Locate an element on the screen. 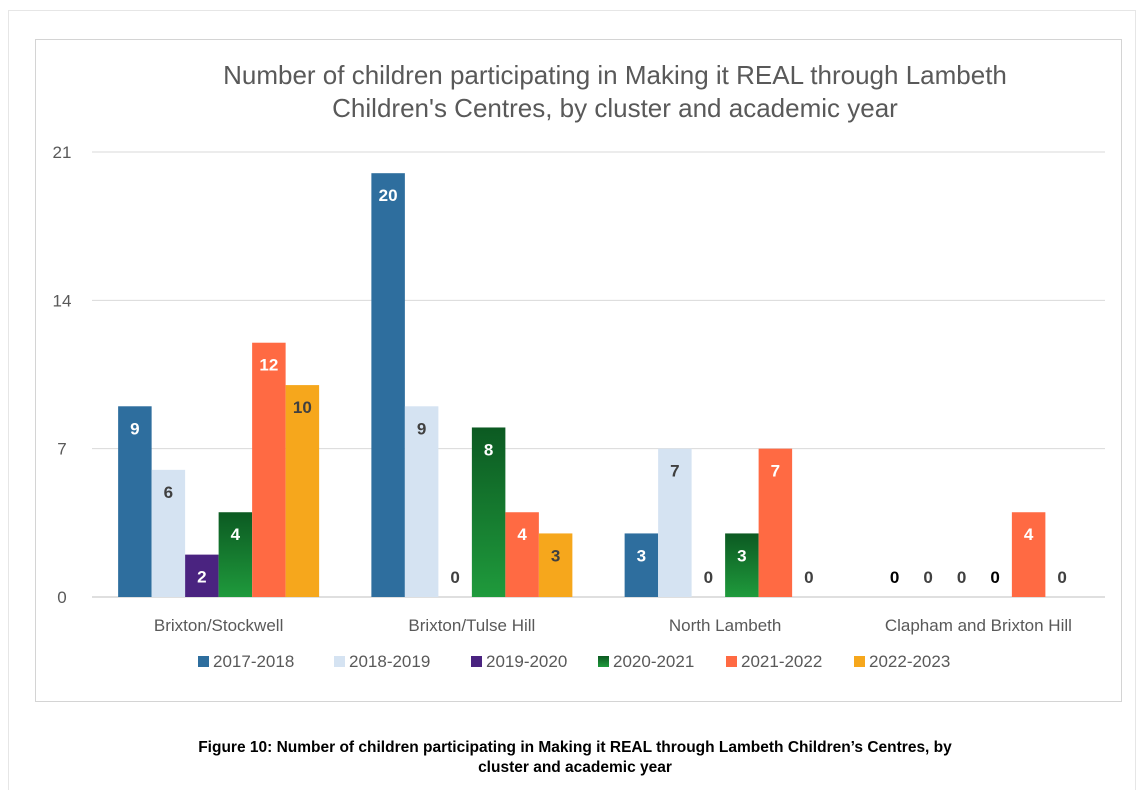  legend-item: 2018-2019 is located at coordinates (382, 661).